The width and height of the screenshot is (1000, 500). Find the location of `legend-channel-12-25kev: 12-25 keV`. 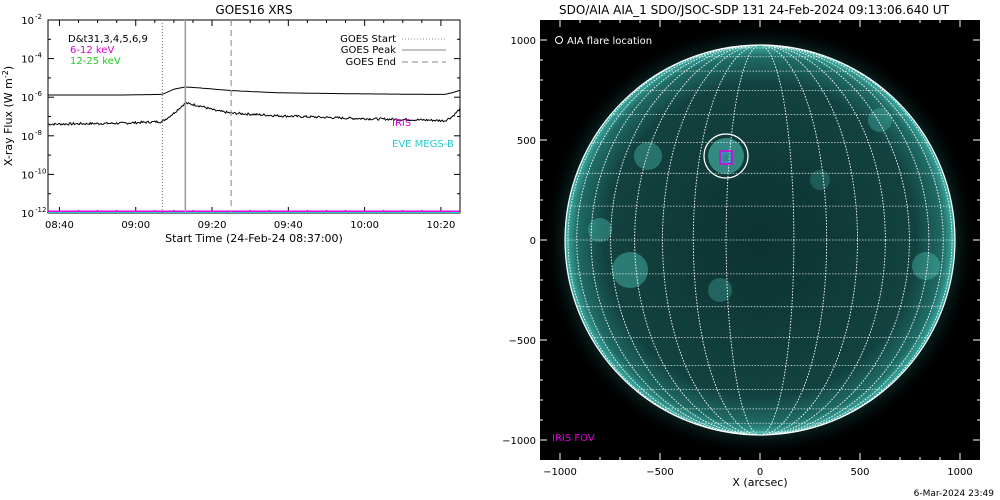

legend-channel-12-25kev: 12-25 keV is located at coordinates (95, 61).